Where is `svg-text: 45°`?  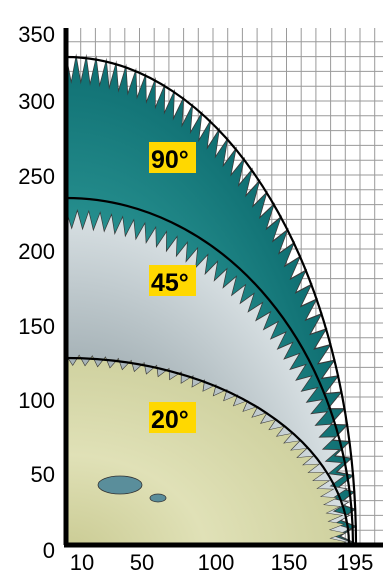 svg-text: 45° is located at coordinates (170, 283).